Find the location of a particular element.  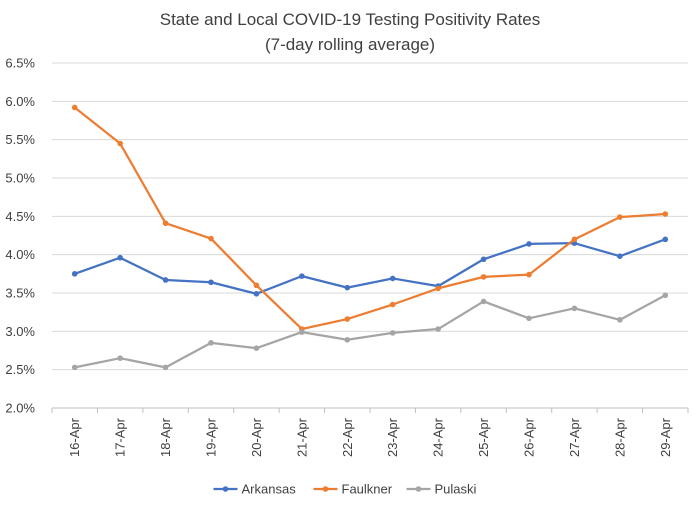

y-tick-label: 6.0% is located at coordinates (20, 101).